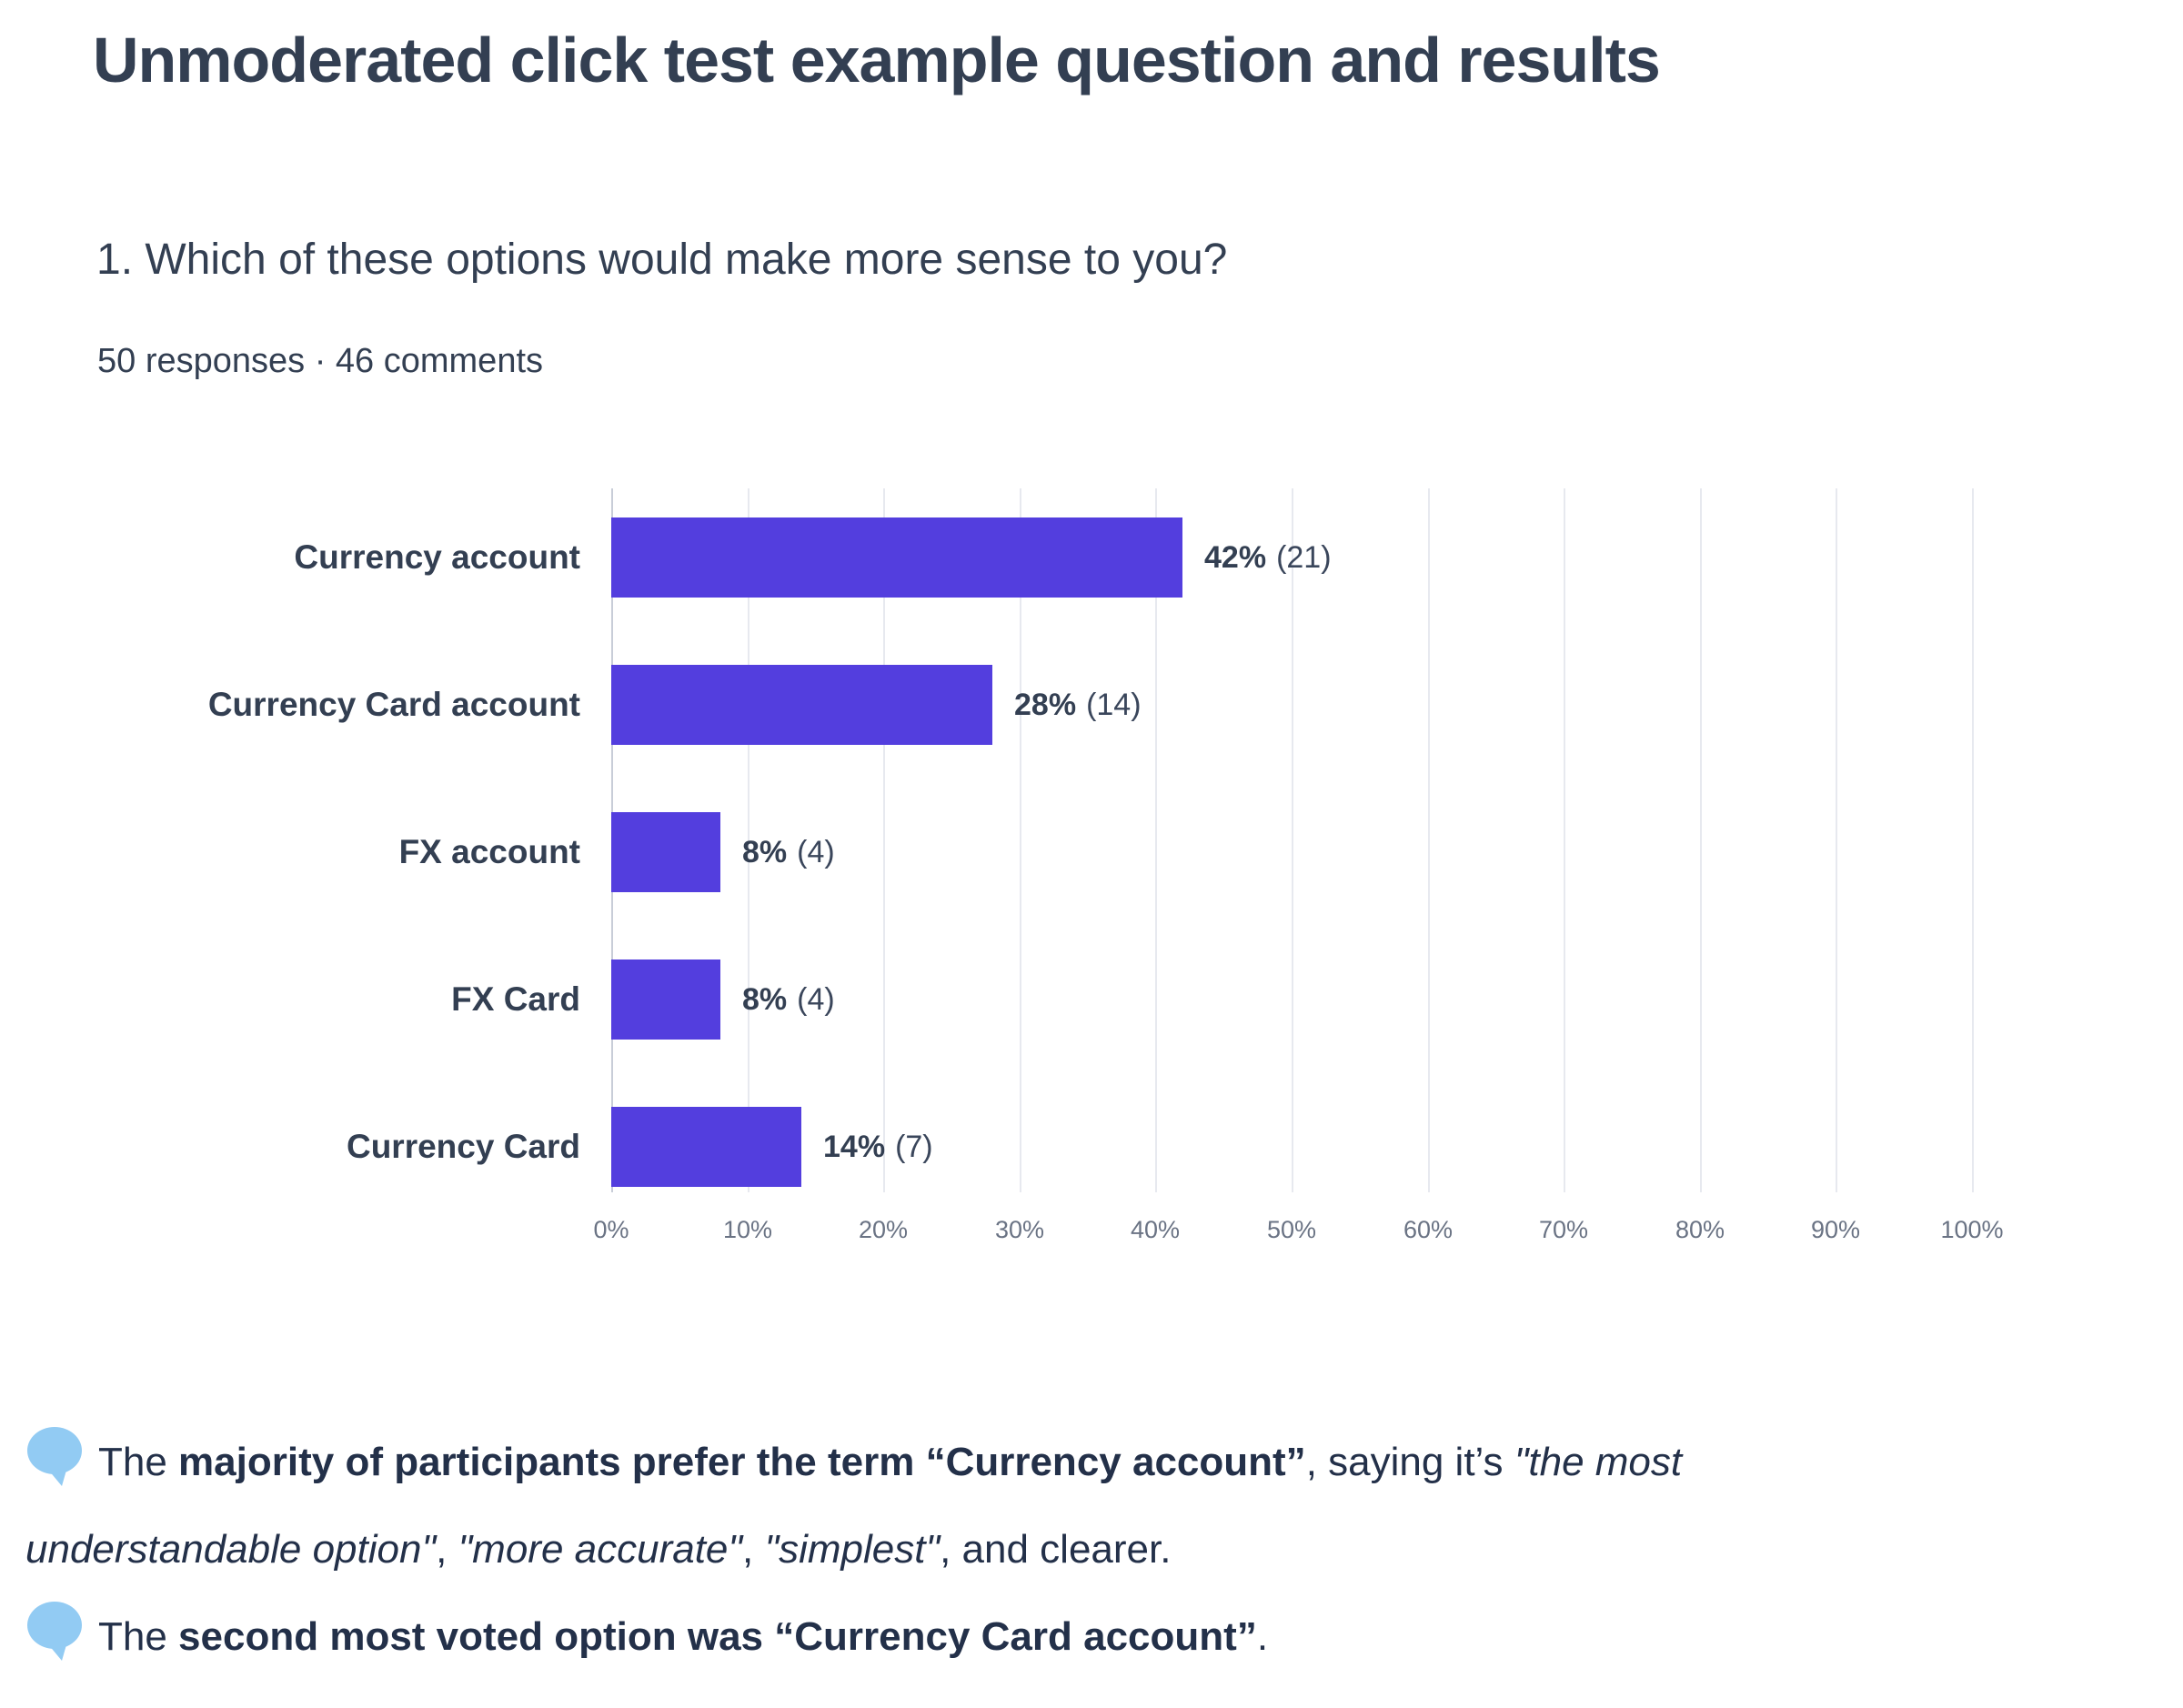  I want to click on x-axis-tick-label: 30%, so click(1019, 1229).